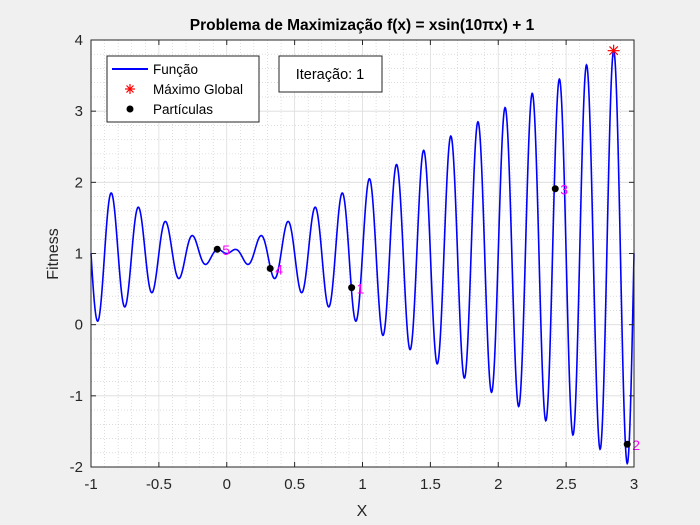  What do you see at coordinates (76, 396) in the screenshot?
I see `y-tick-label: -1` at bounding box center [76, 396].